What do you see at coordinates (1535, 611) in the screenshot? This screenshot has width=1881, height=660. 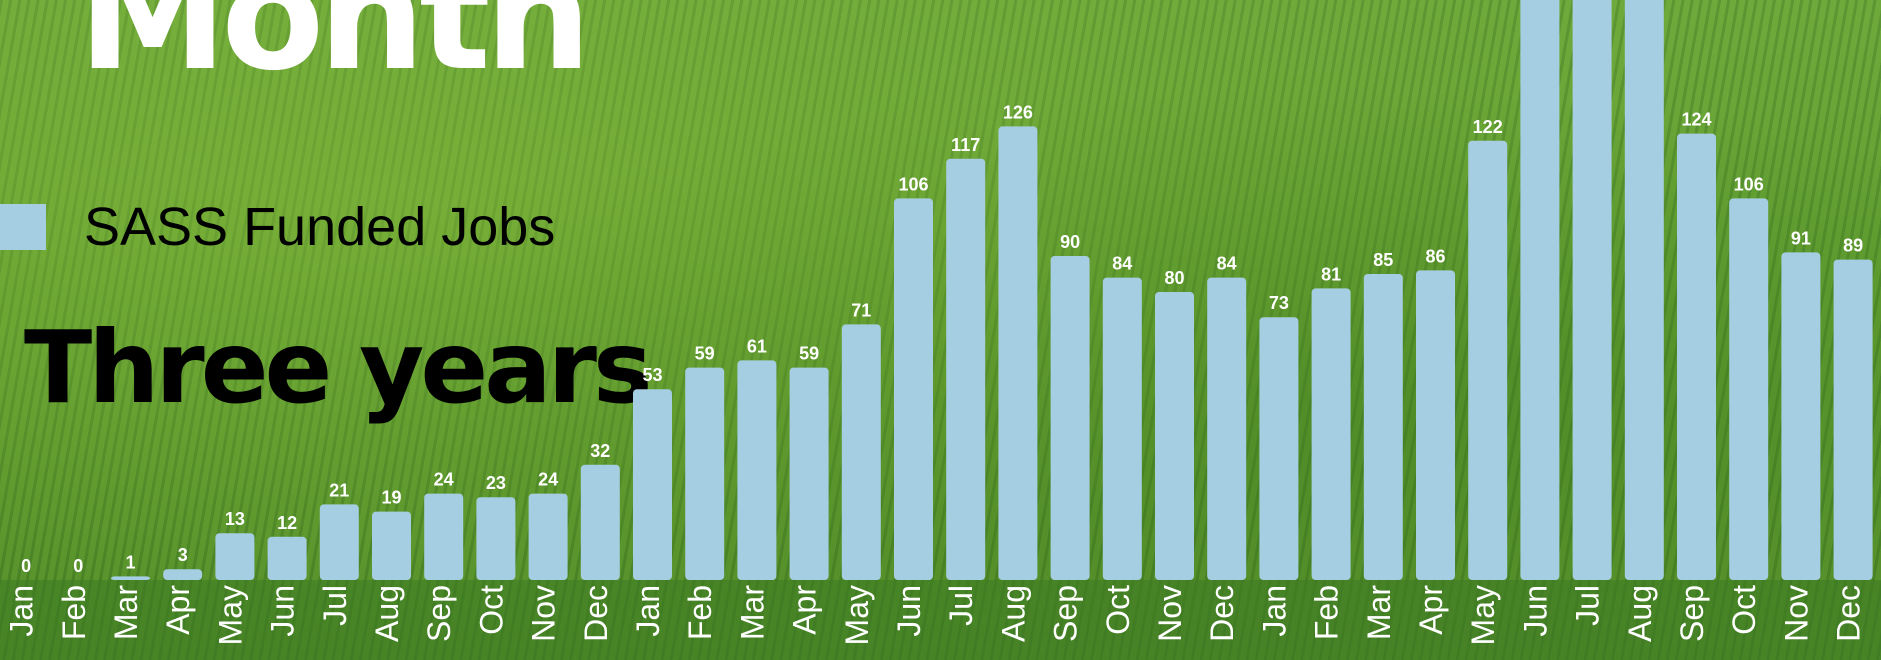 I see `tick-label-29: Jun` at bounding box center [1535, 611].